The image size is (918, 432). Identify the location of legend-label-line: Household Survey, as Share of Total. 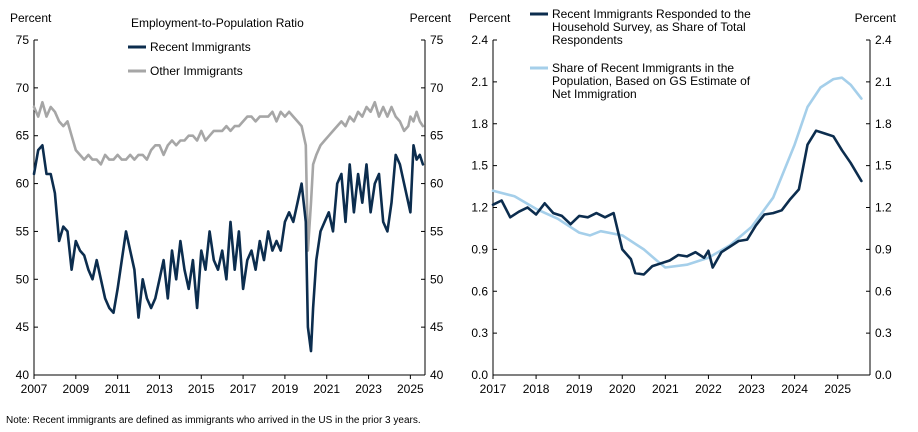
(649, 27).